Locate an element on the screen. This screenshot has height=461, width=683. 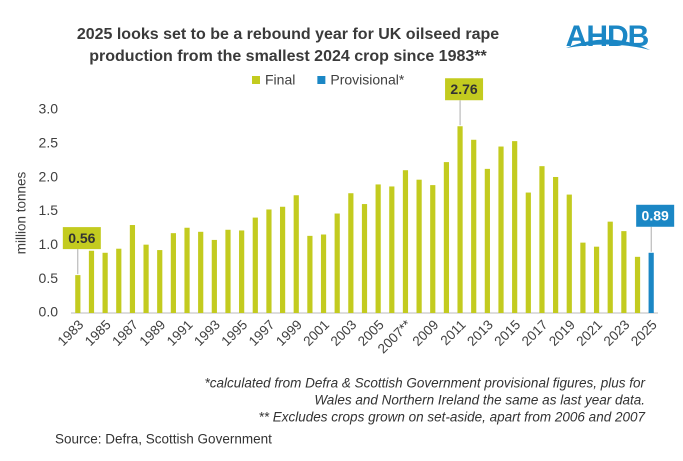
x-tick-label: 2009 is located at coordinates (426, 333).